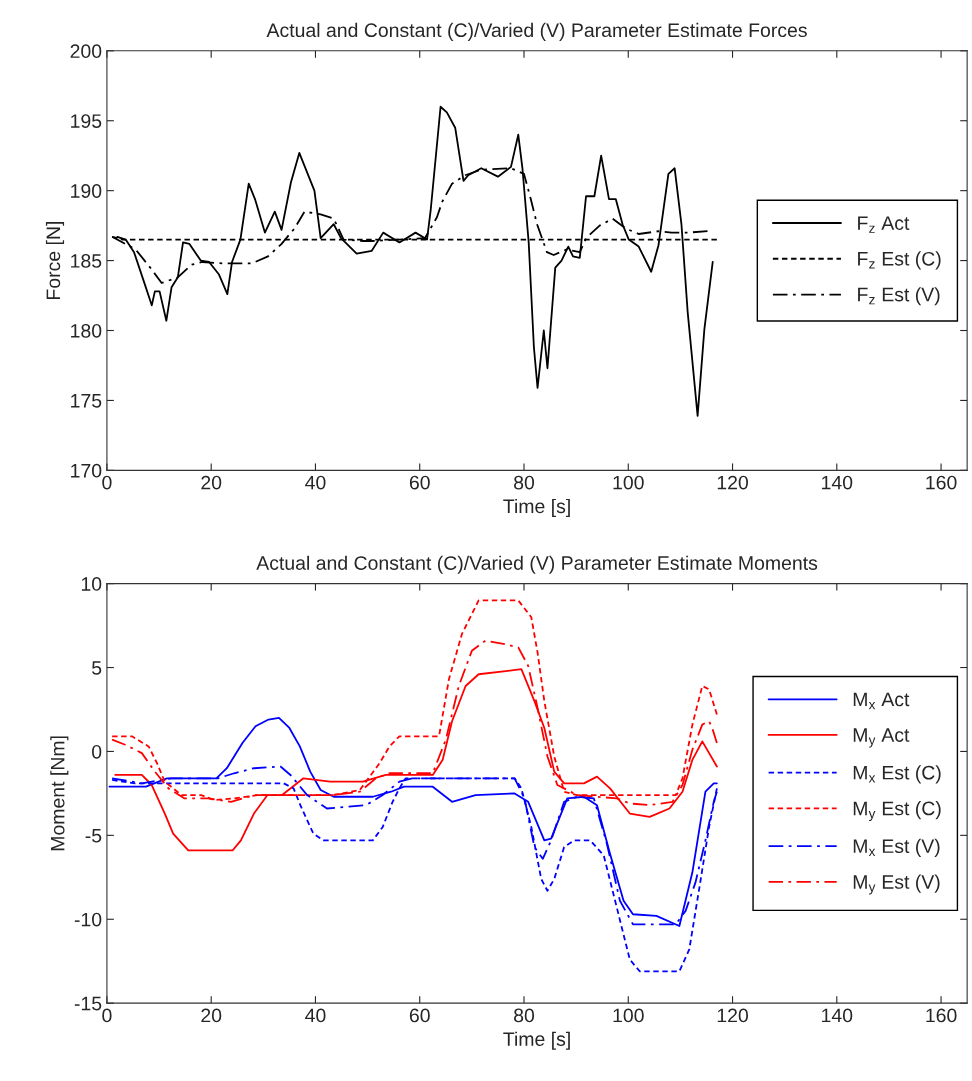 The image size is (972, 1081). What do you see at coordinates (55, 260) in the screenshot?
I see `y-axis-title: Force [N]` at bounding box center [55, 260].